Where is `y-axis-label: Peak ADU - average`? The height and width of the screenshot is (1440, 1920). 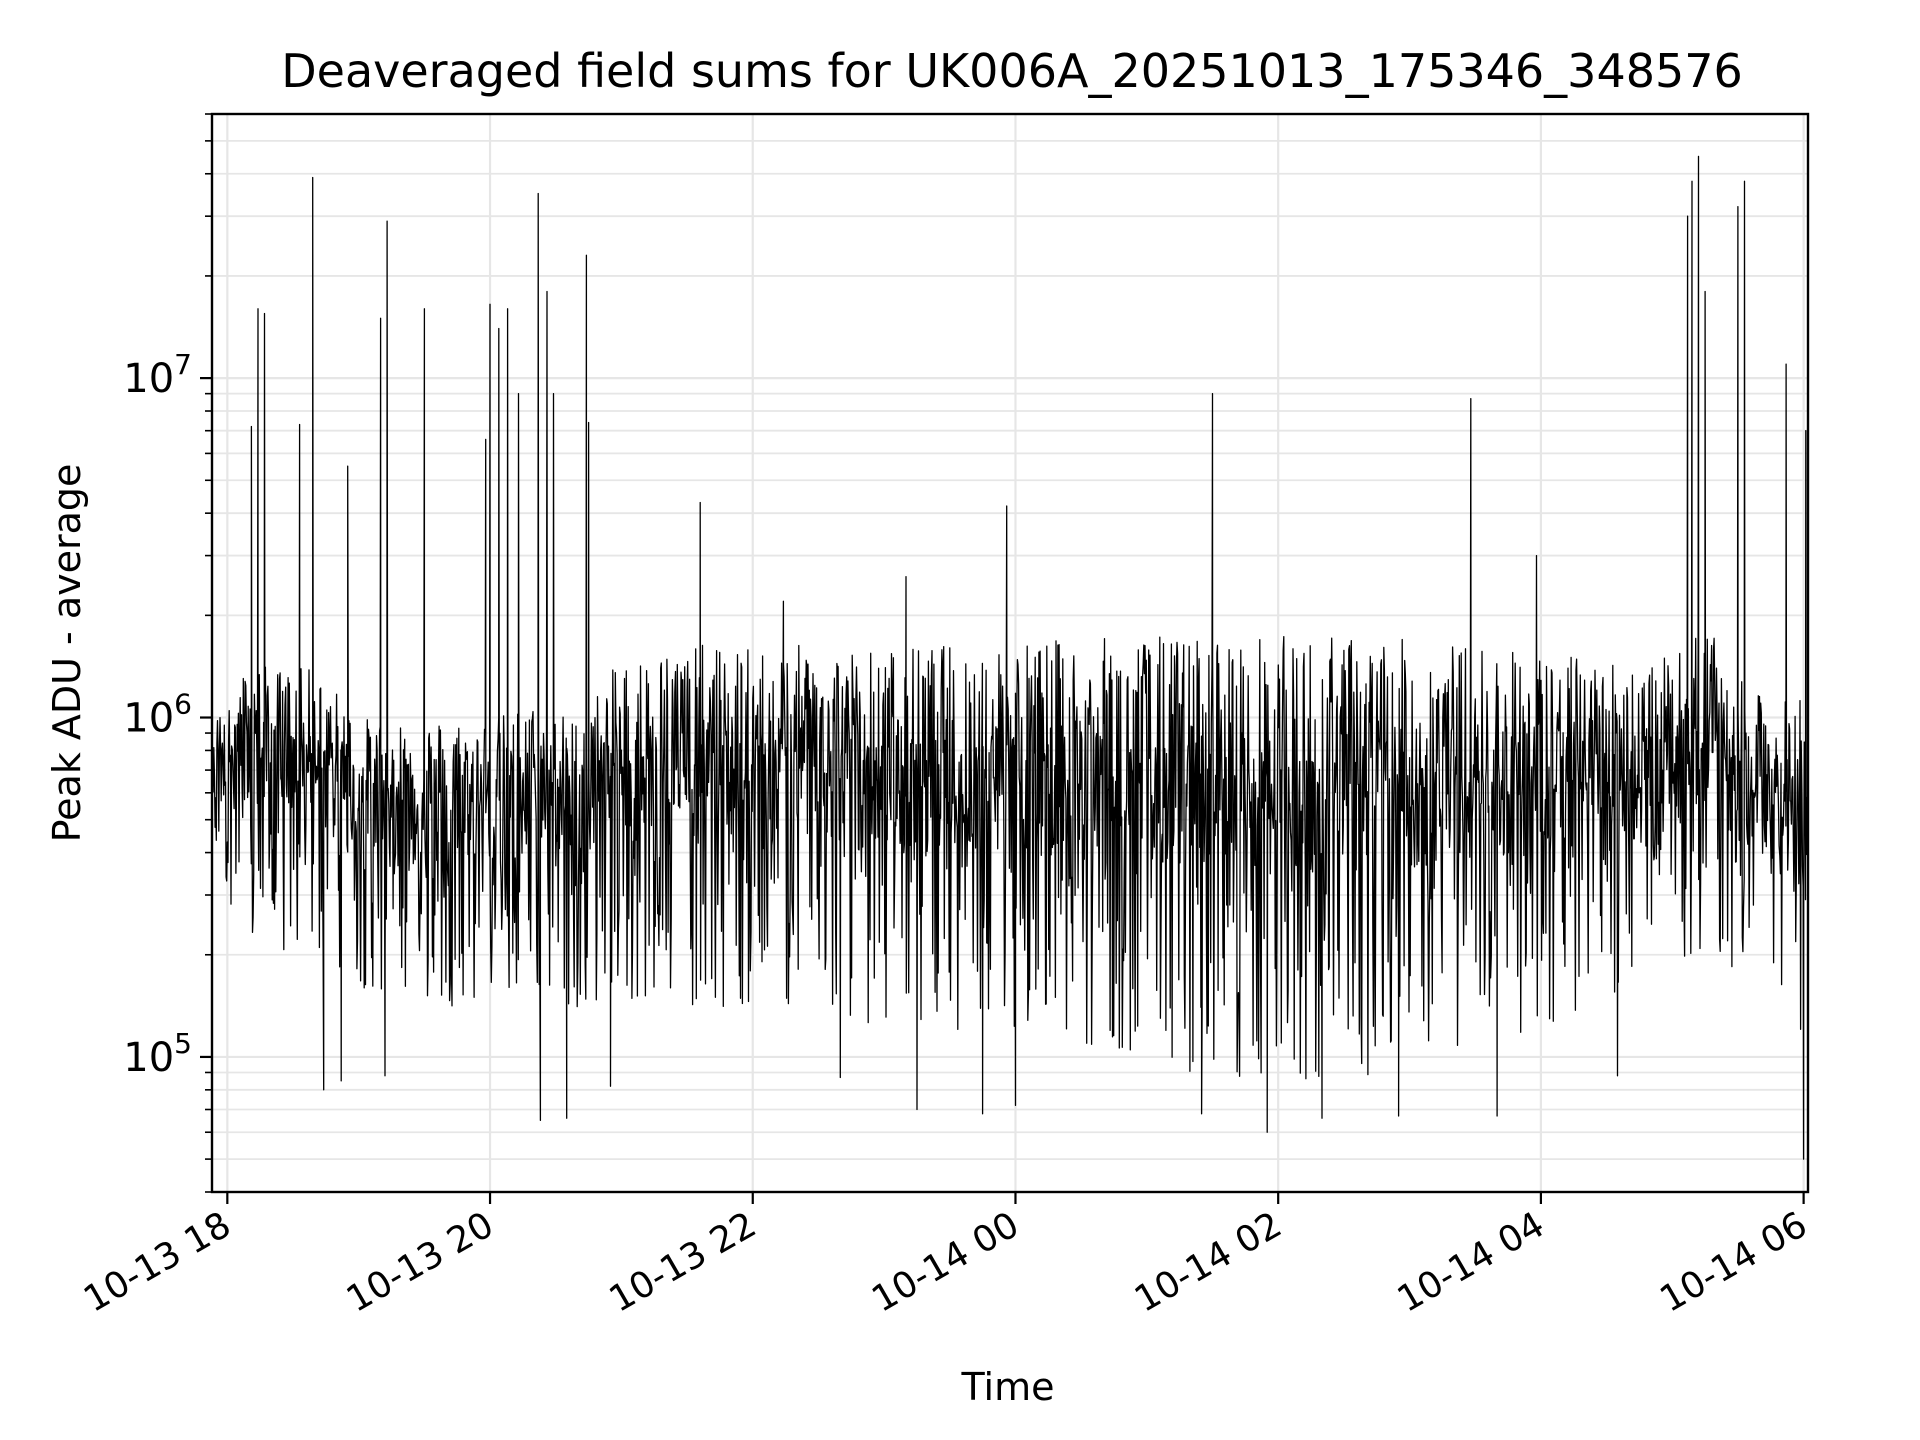
y-axis-label: Peak ADU - average is located at coordinates (67, 653).